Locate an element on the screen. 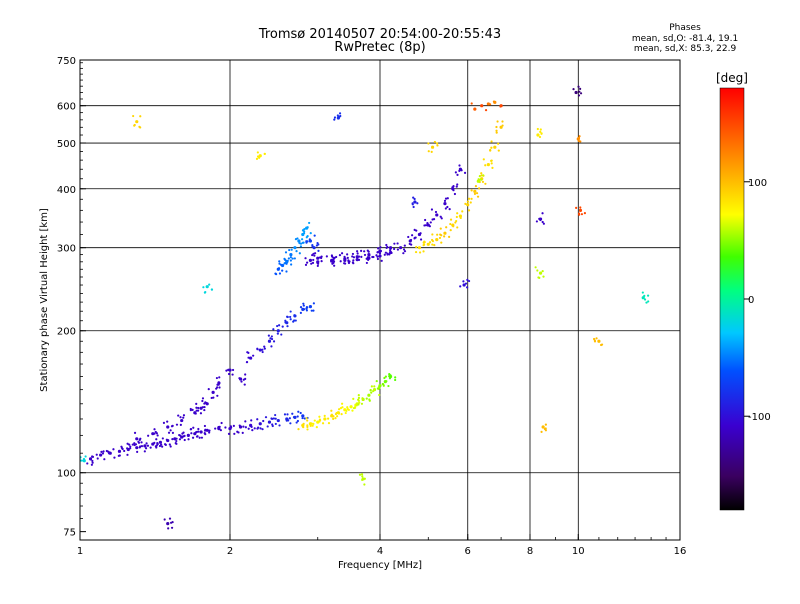 This screenshot has height=604, width=800. x-tick-label: 6 is located at coordinates (468, 551).